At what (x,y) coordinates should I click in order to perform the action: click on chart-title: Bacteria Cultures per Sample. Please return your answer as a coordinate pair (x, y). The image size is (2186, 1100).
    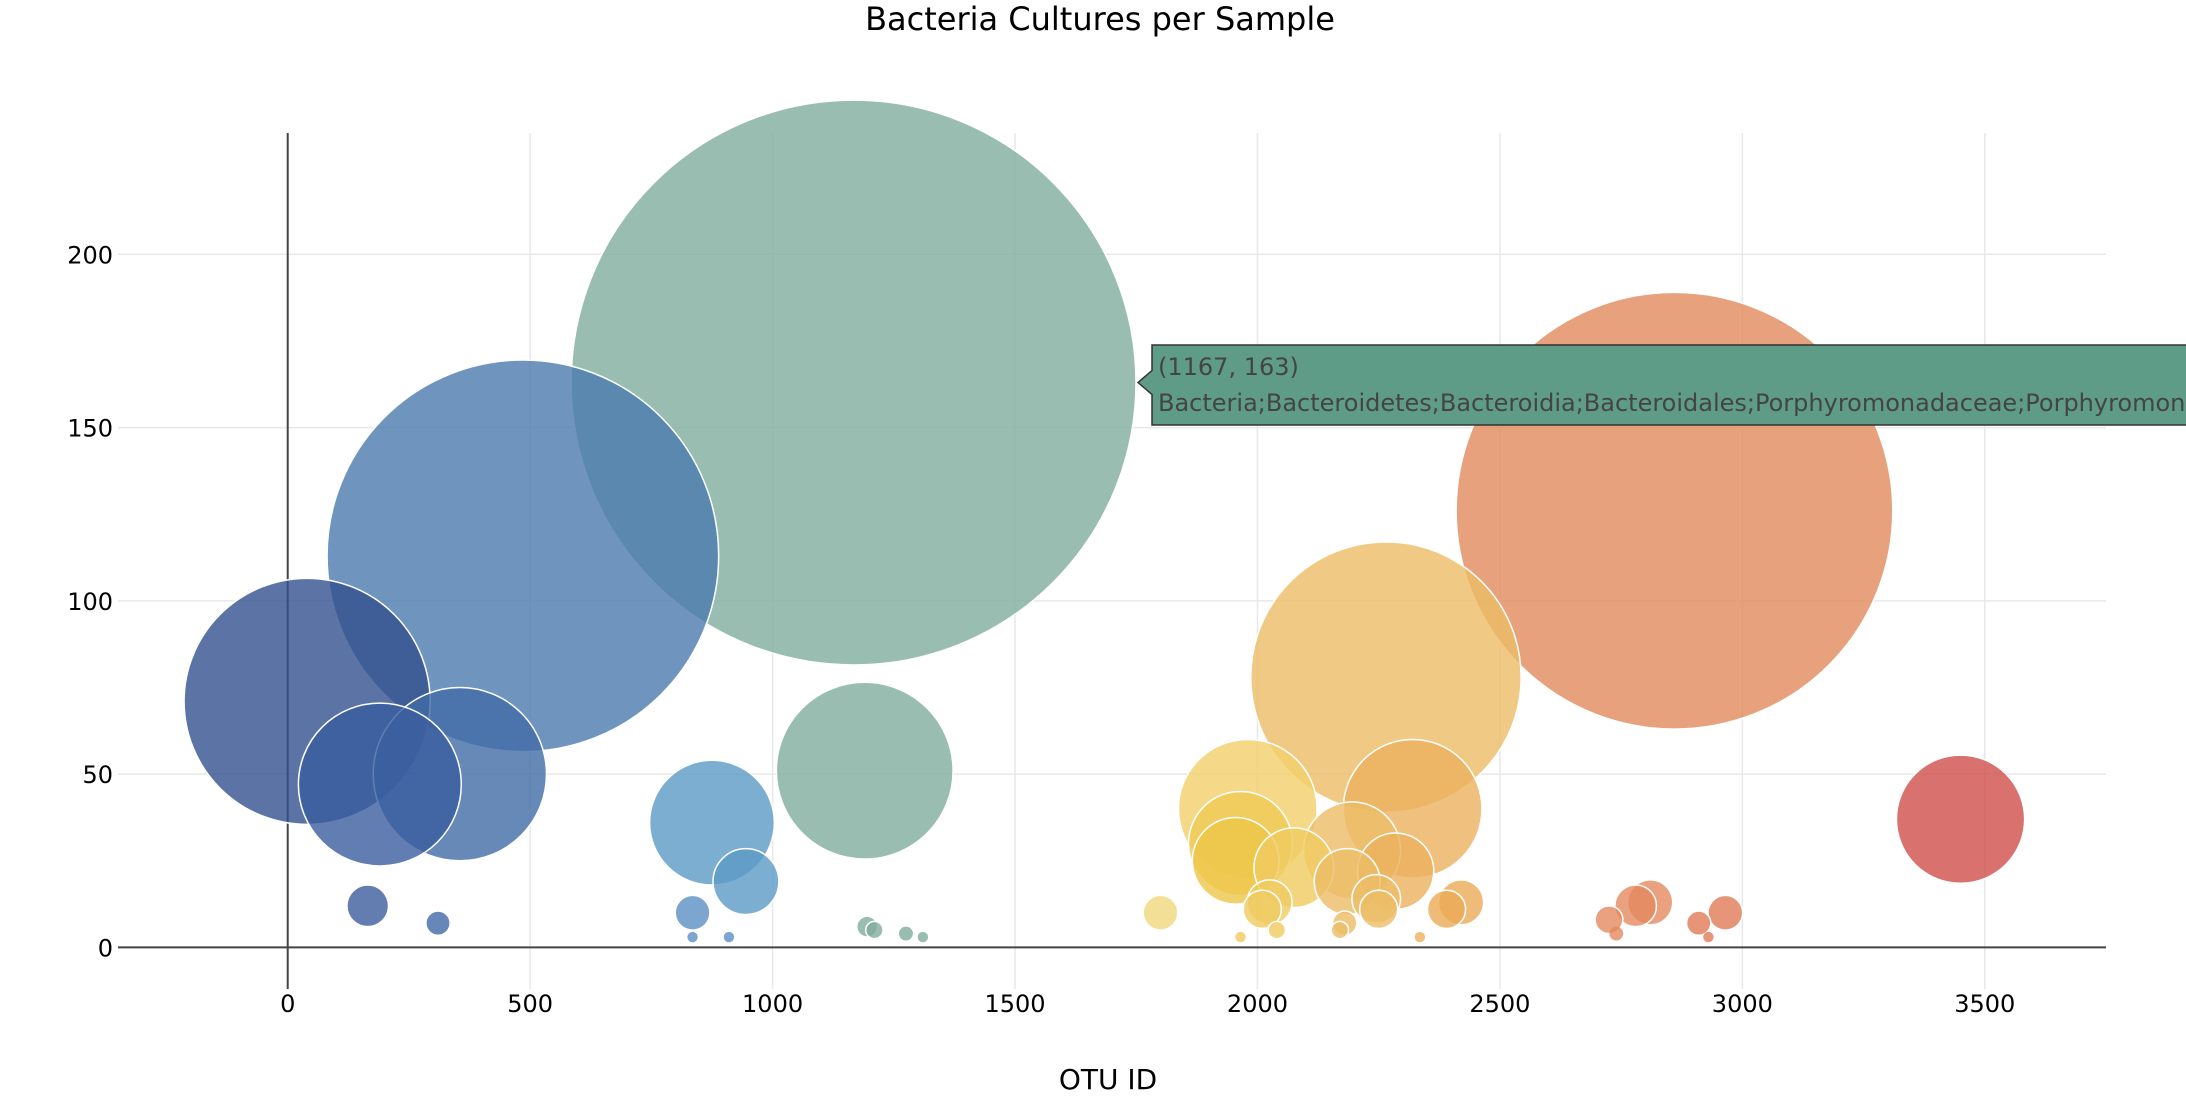
    Looking at the image, I should click on (1100, 19).